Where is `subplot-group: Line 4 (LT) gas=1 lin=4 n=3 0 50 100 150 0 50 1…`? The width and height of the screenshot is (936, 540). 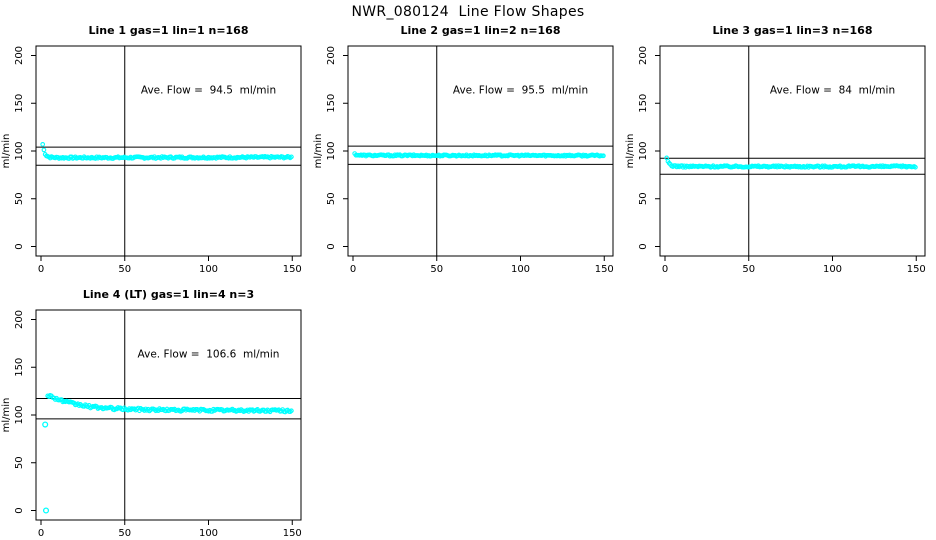 subplot-group: Line 4 (LT) gas=1 lin=4 n=3 0 50 100 150 0 50 1… is located at coordinates (151, 413).